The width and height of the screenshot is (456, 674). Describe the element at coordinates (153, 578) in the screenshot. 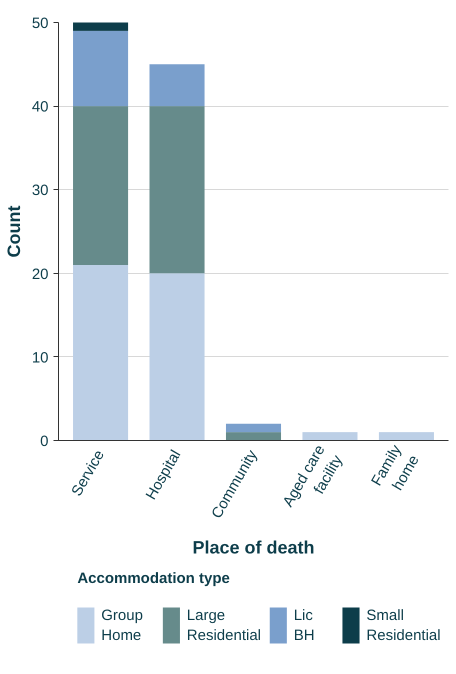

I see `legend-title: Accommodation type` at that location.